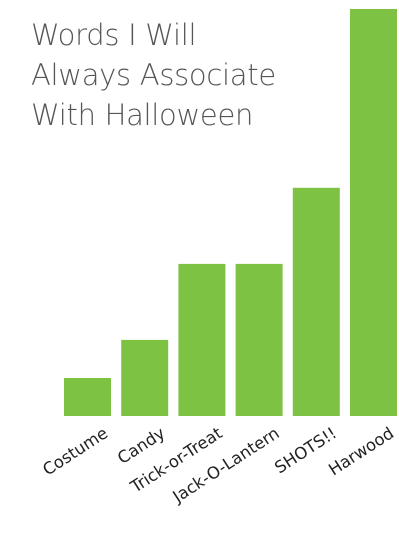  I want to click on chart-title-line-1: Words I Will, so click(113, 35).